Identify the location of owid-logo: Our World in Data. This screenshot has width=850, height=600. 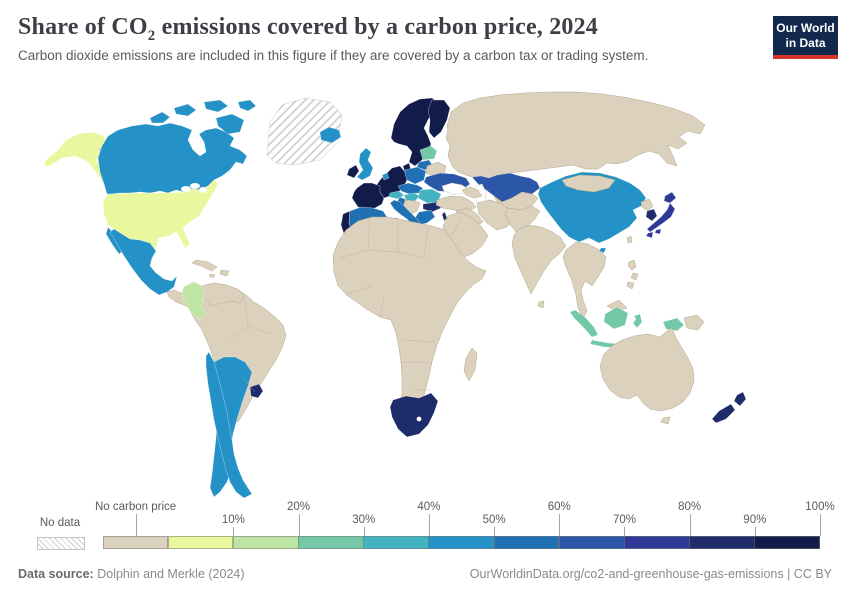
(805, 37).